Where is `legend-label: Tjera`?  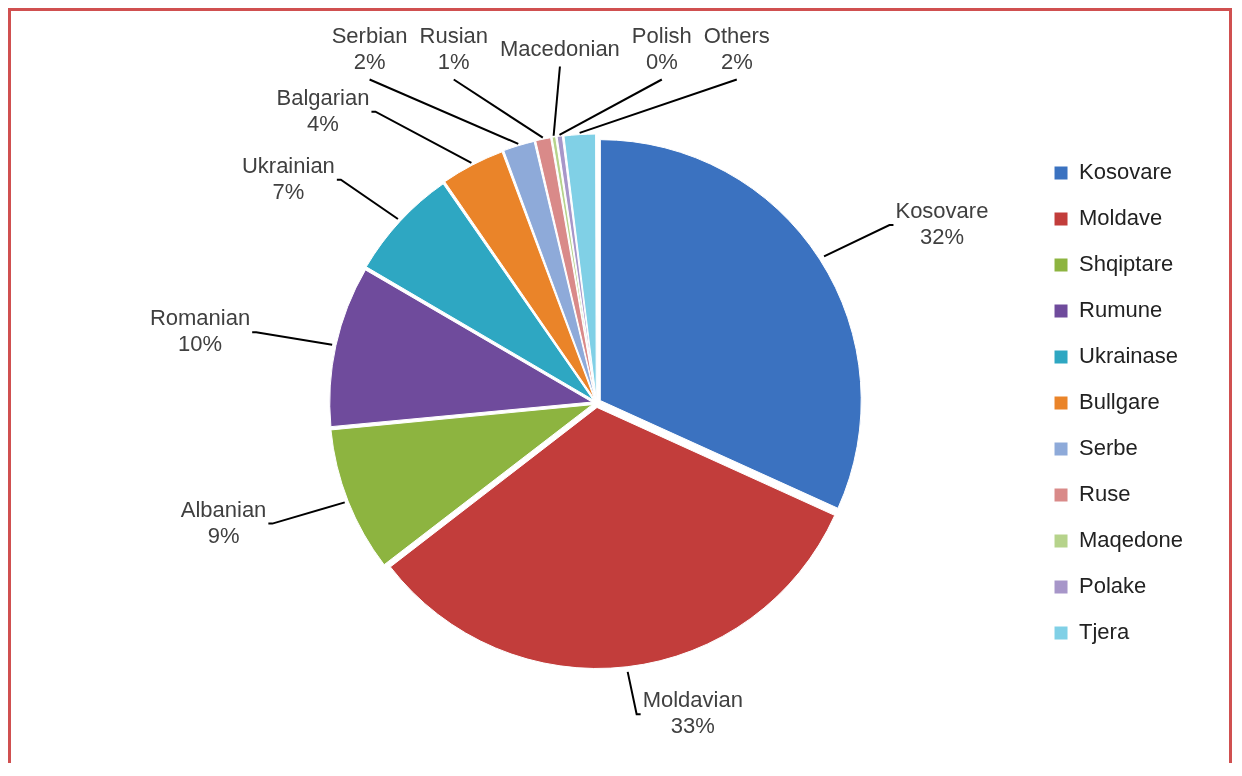
legend-label: Tjera is located at coordinates (1104, 632).